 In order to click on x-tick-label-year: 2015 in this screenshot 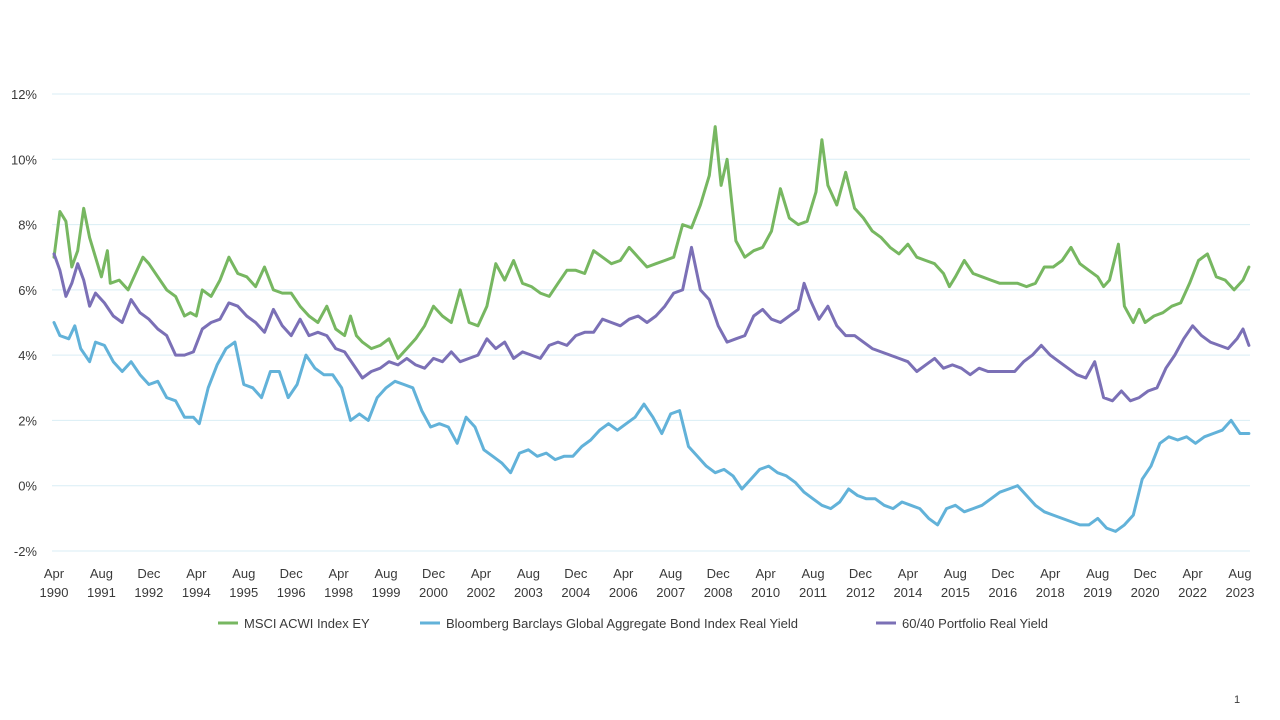, I will do `click(955, 592)`.